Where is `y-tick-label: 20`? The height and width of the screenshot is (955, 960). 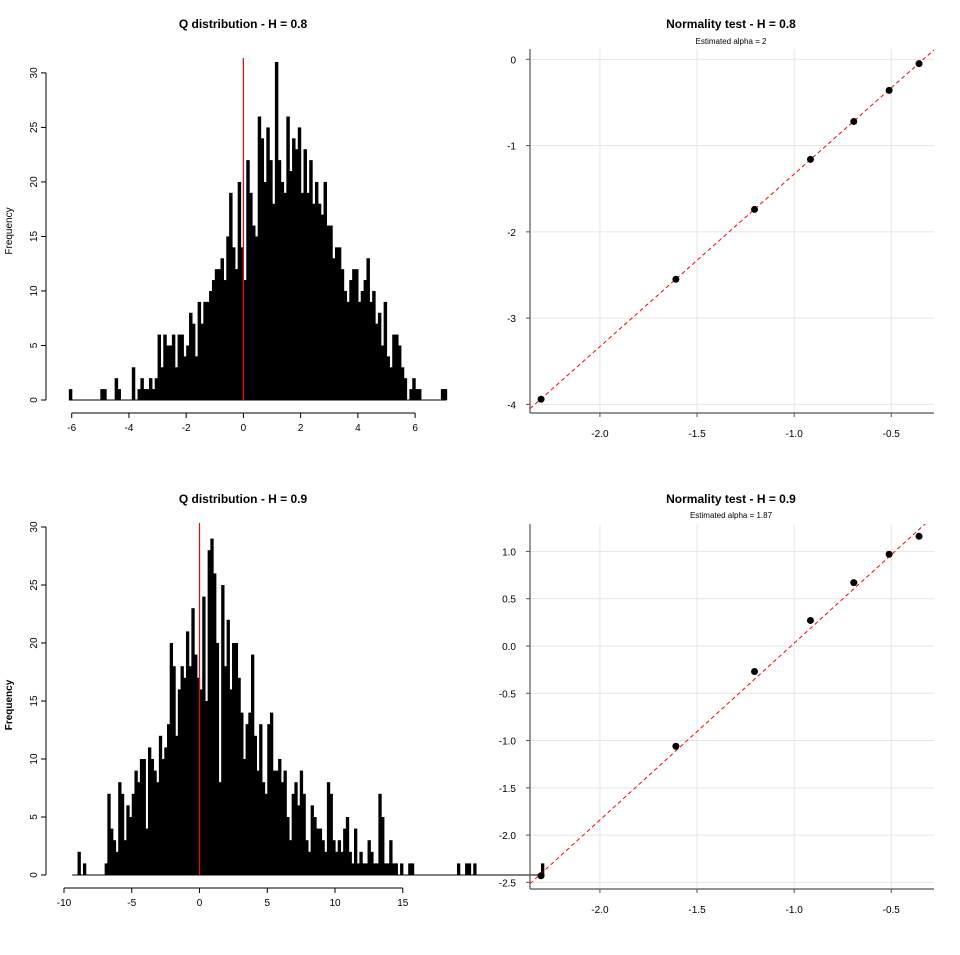 y-tick-label: 20 is located at coordinates (34, 643).